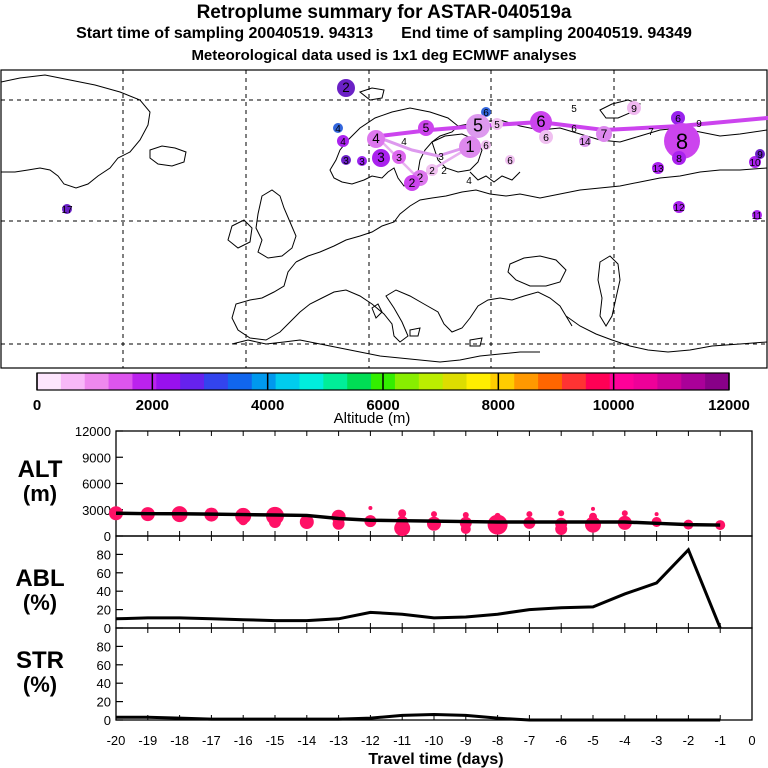 Image resolution: width=768 pixels, height=768 pixels. I want to click on plume-label-23: 6, so click(510, 161).